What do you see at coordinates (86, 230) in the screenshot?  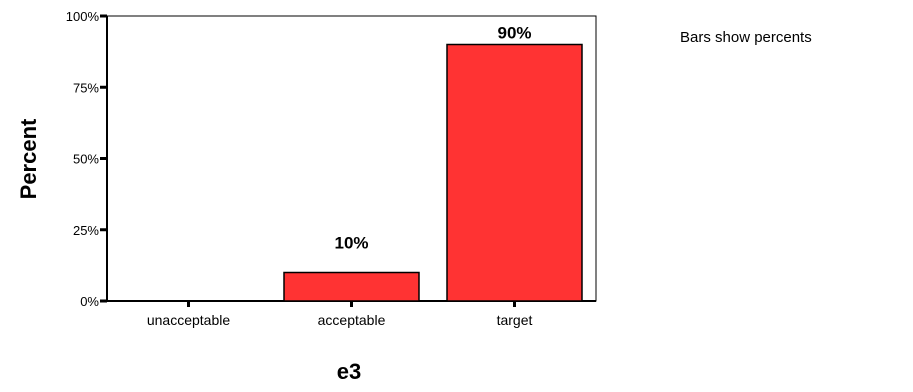 I see `y-tick-label: 25%` at bounding box center [86, 230].